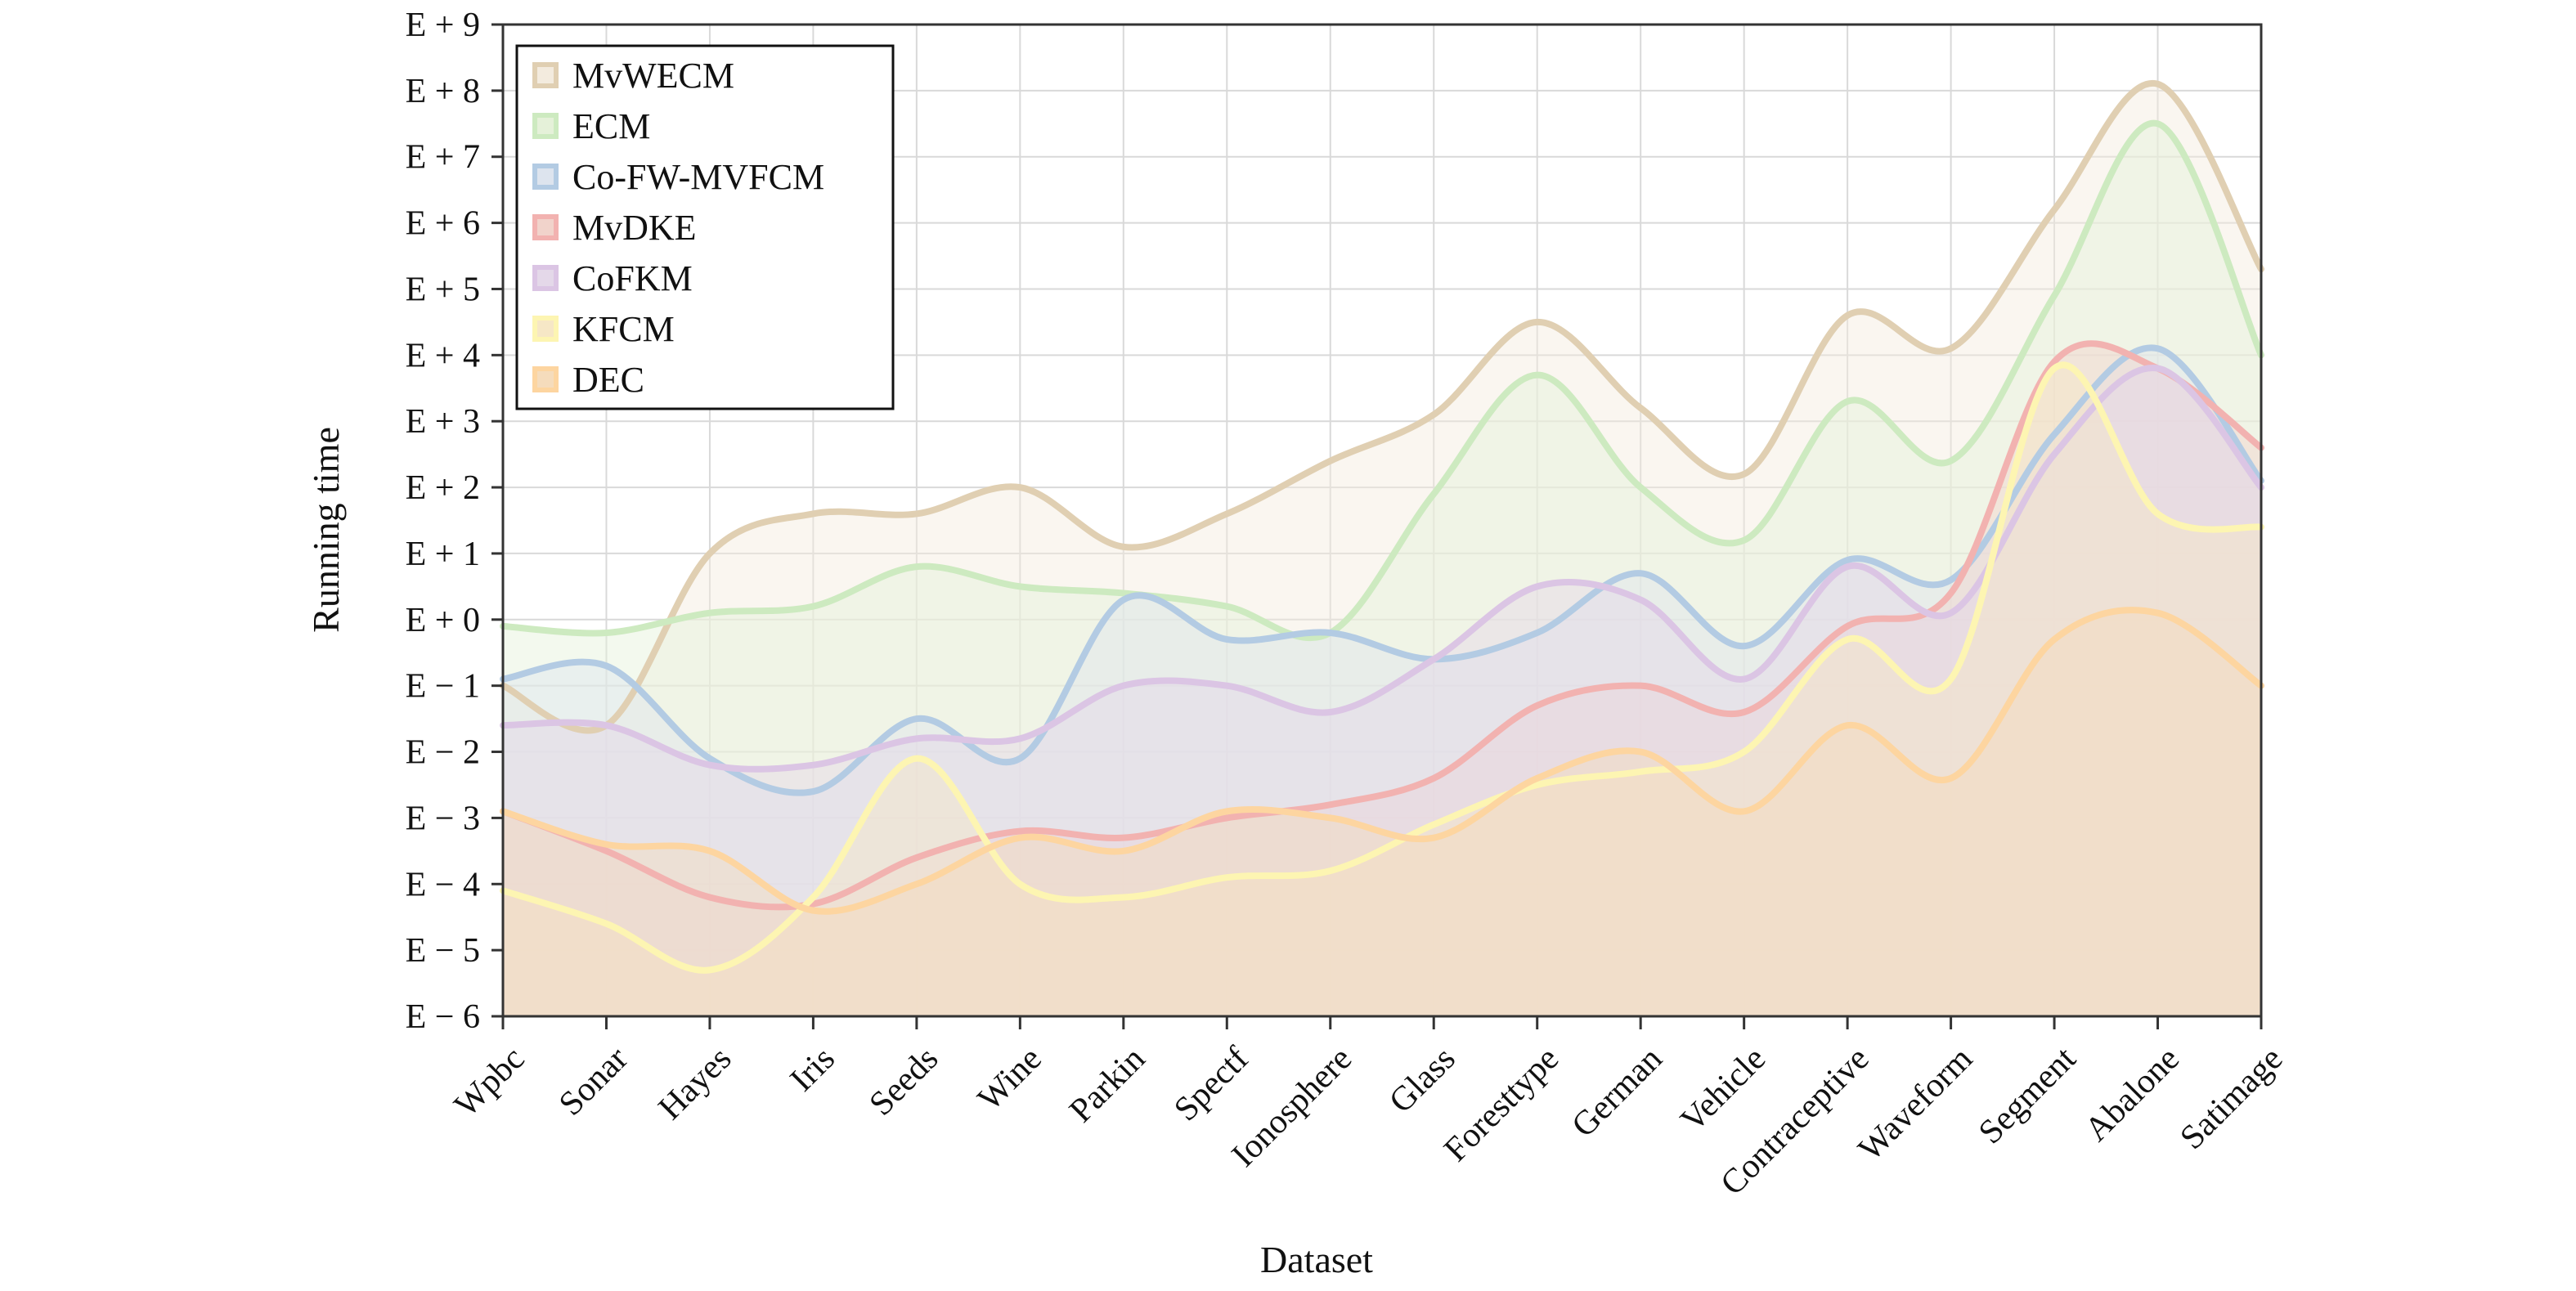  I want to click on y-tick-label-12: E + 6, so click(443, 224).